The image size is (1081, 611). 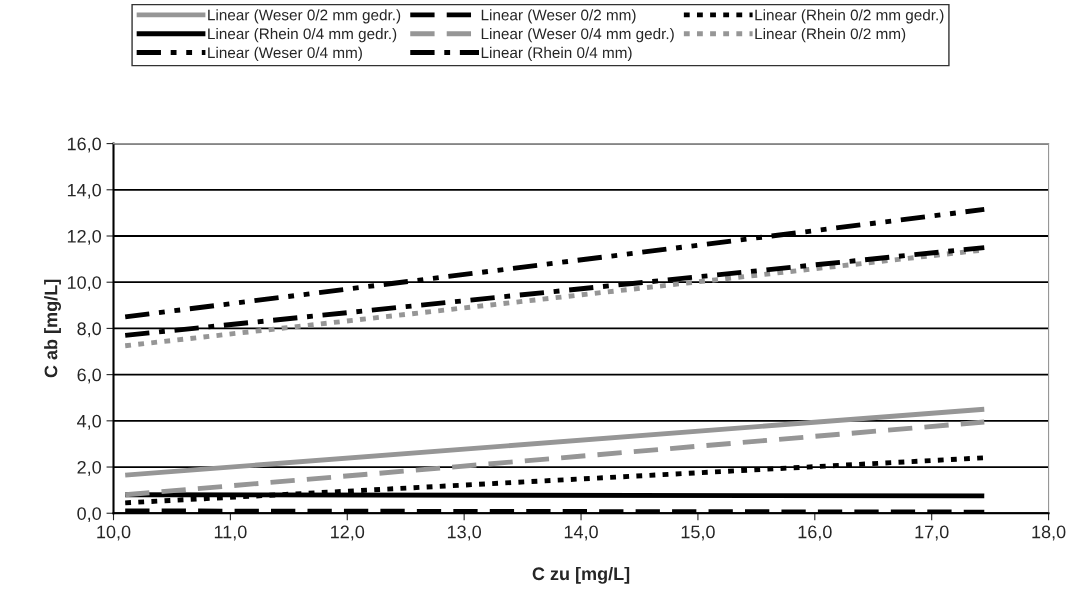 What do you see at coordinates (89, 422) in the screenshot?
I see `y-tick-label: 4,0` at bounding box center [89, 422].